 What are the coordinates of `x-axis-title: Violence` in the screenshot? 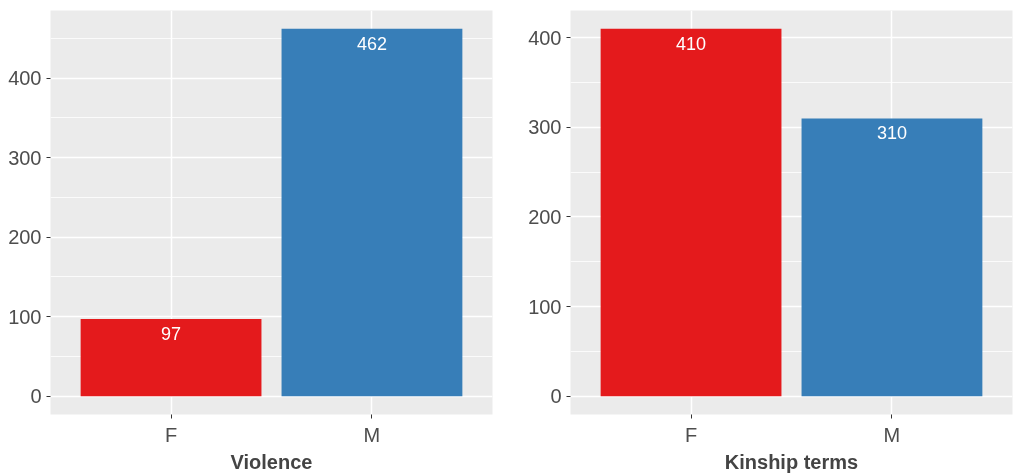 It's located at (271, 461).